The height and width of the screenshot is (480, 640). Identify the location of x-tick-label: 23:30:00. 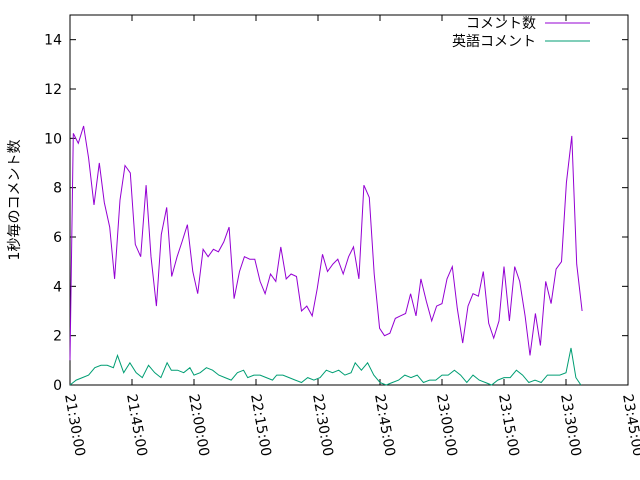
(570, 425).